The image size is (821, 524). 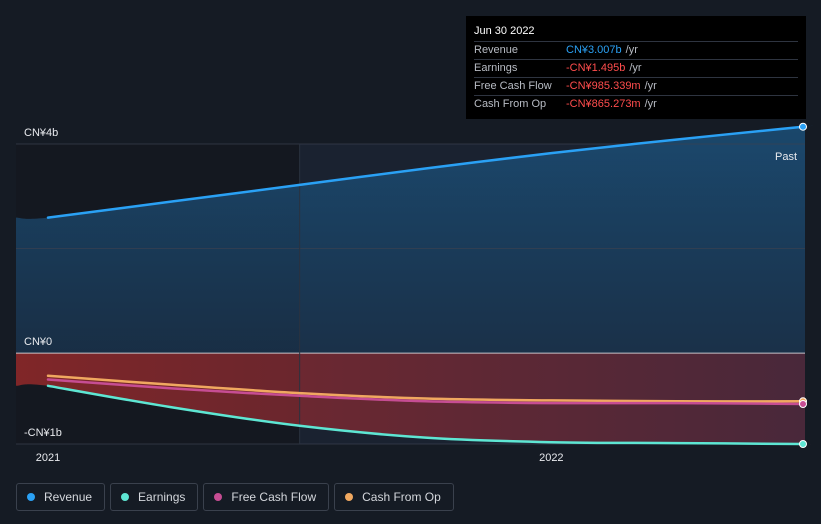 I want to click on tooltip-date: Jun 30 2022, so click(x=504, y=31).